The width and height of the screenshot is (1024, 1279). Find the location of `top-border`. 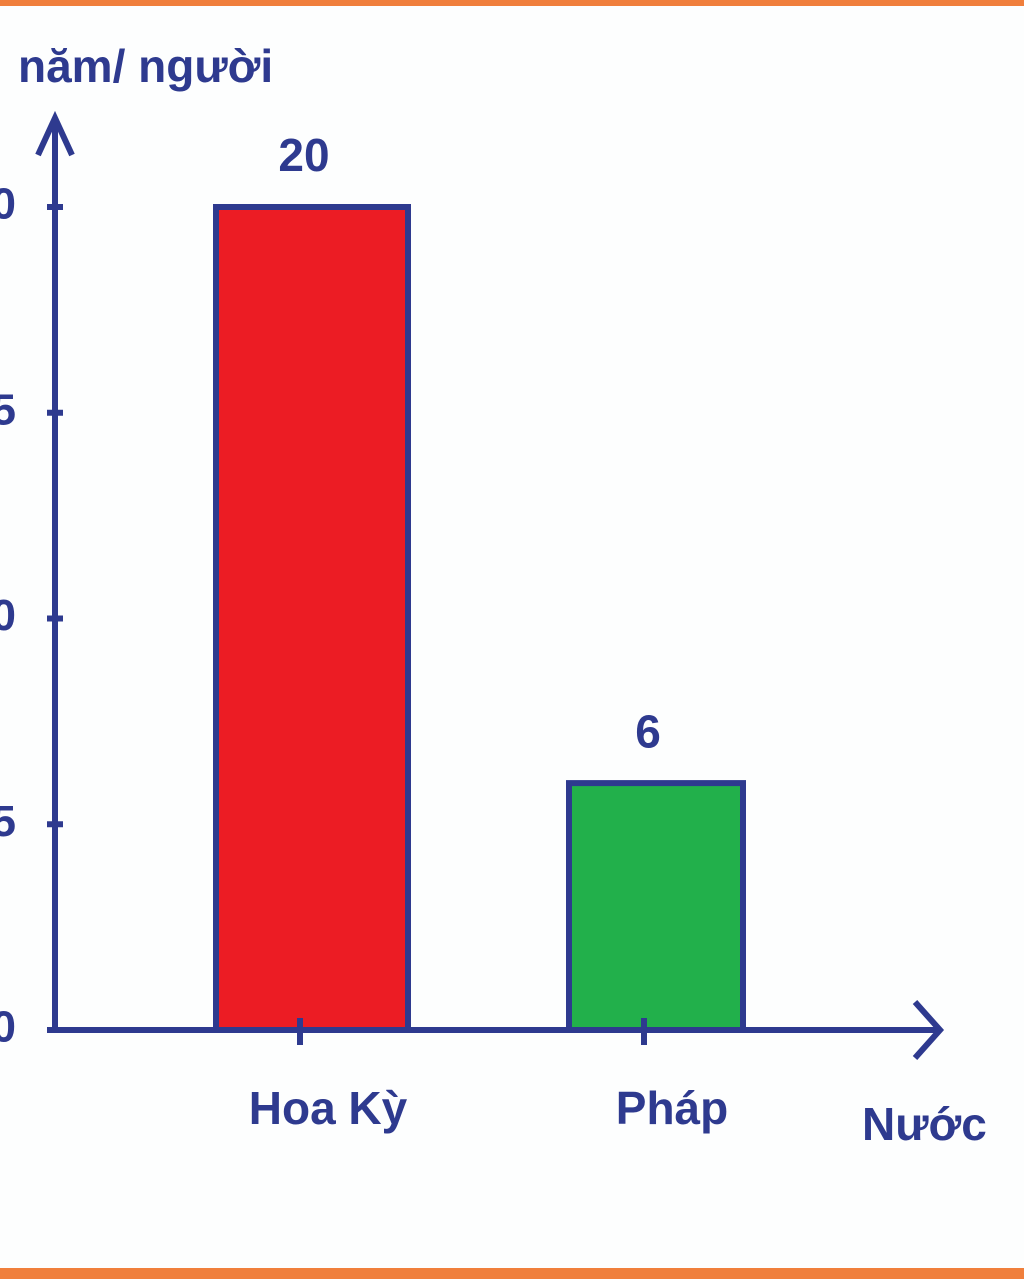

top-border is located at coordinates (512, 3).